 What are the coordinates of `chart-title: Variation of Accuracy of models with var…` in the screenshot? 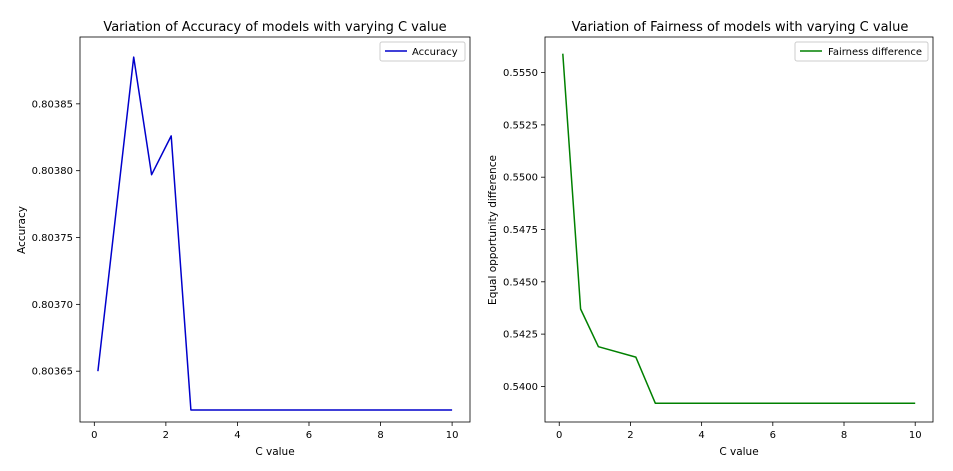 It's located at (274, 27).